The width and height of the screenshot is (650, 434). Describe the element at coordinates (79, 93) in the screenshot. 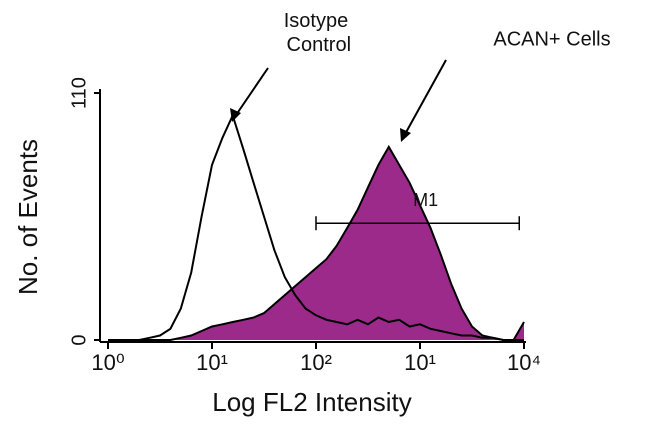

I see `y-tick-label: 110` at that location.